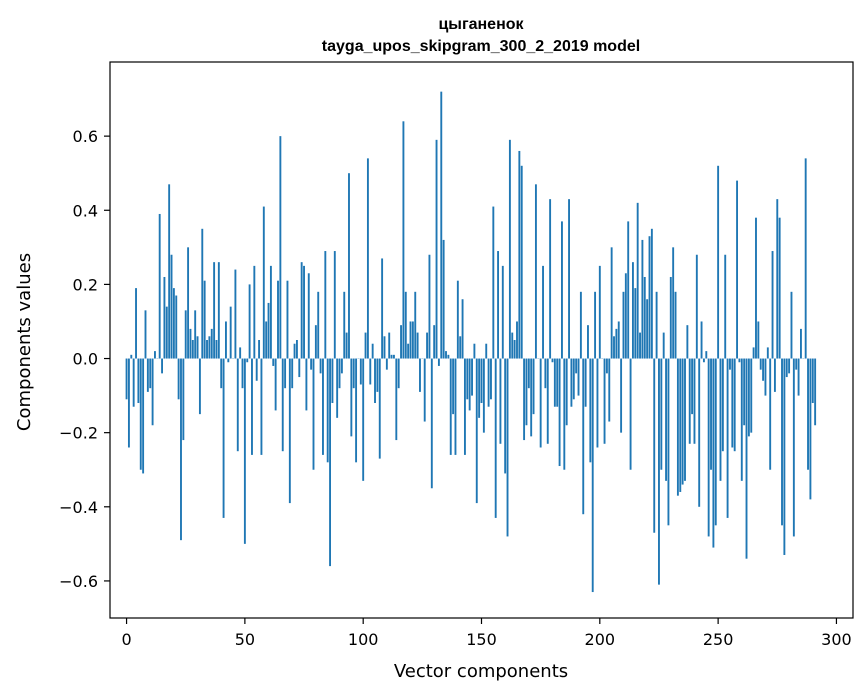  Describe the element at coordinates (836, 639) in the screenshot. I see `x-tick-label: 300` at that location.